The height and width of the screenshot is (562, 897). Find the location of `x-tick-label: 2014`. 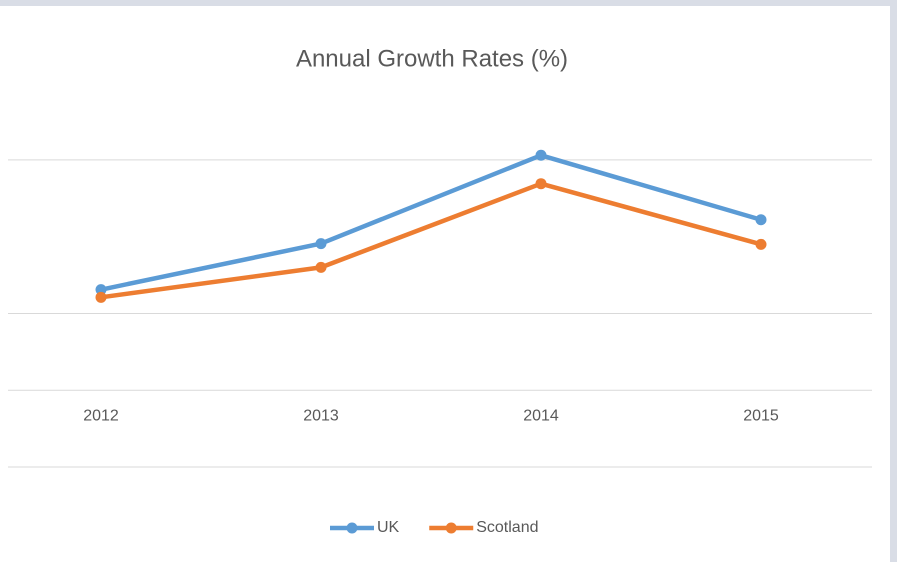

x-tick-label: 2014 is located at coordinates (541, 415).